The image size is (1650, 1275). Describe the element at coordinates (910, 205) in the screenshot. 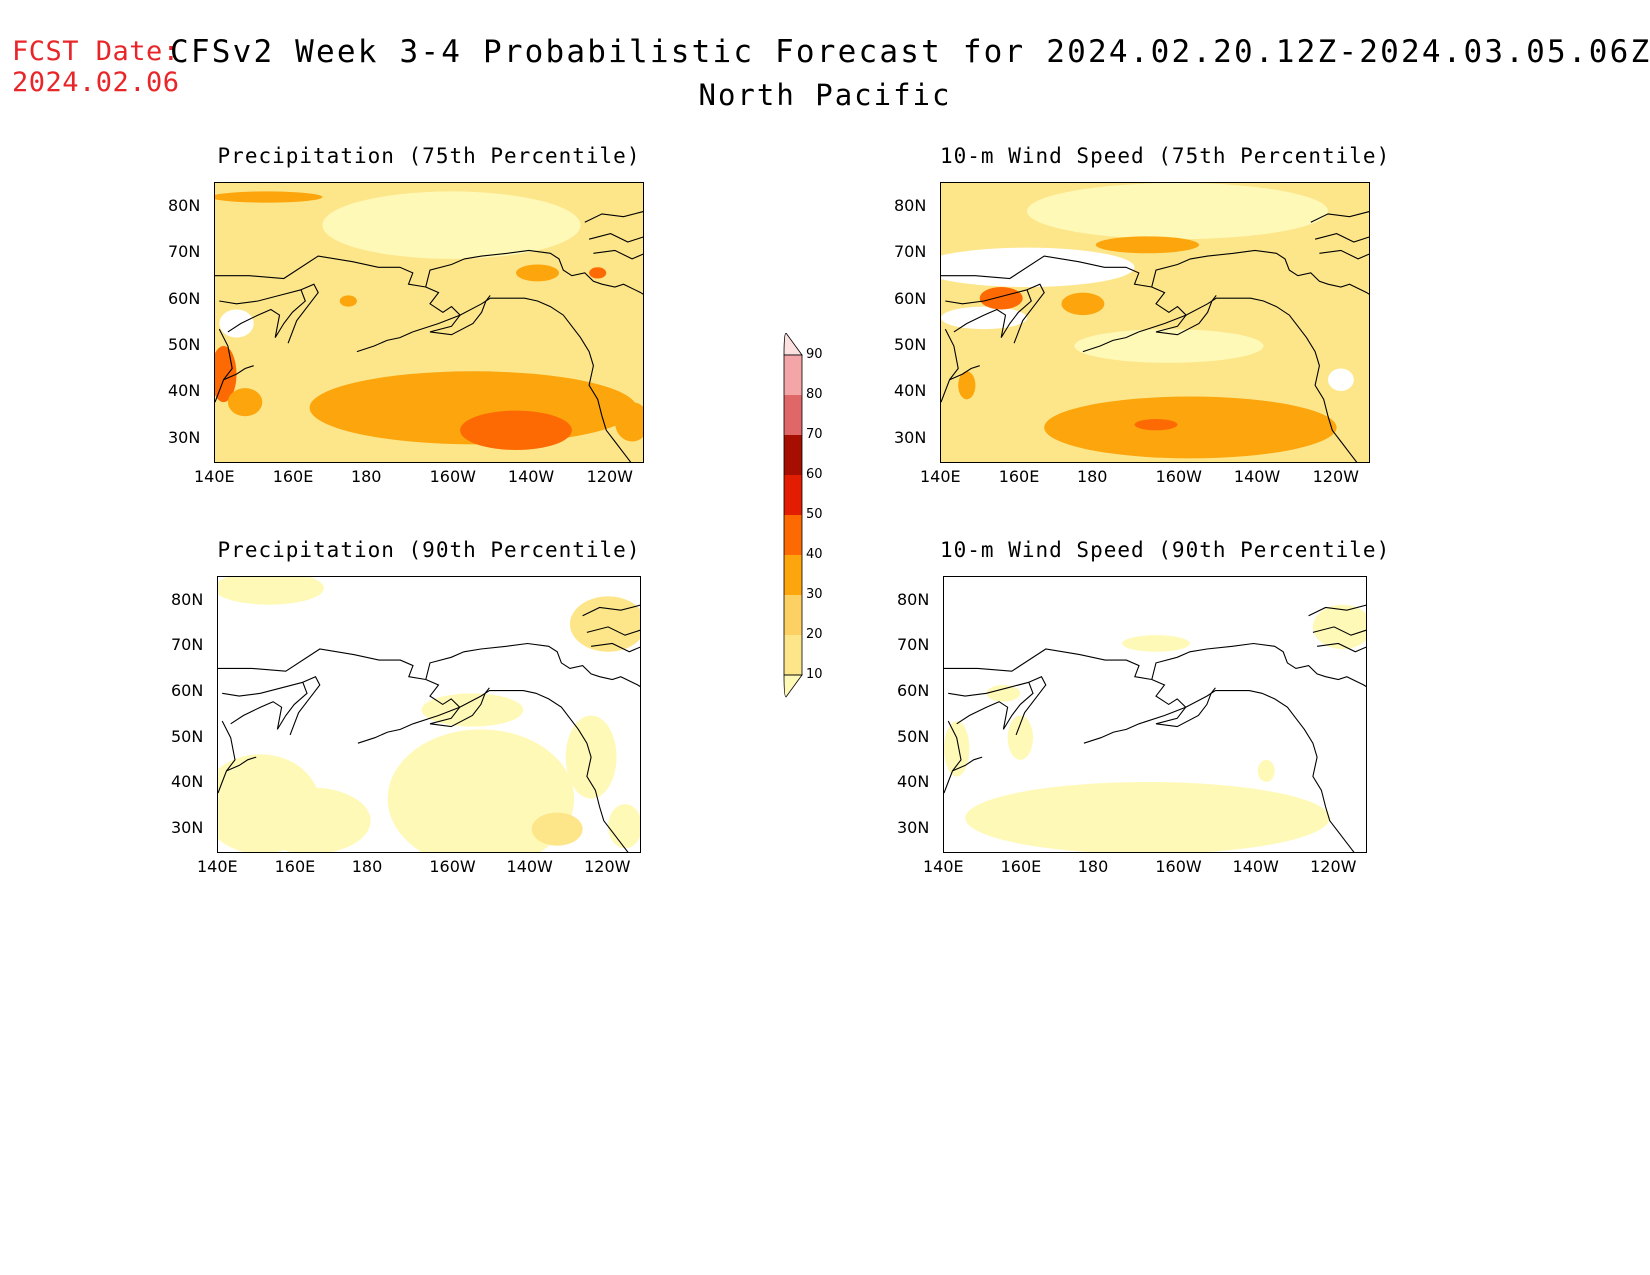

I see `lat-tick-label: 80N` at that location.